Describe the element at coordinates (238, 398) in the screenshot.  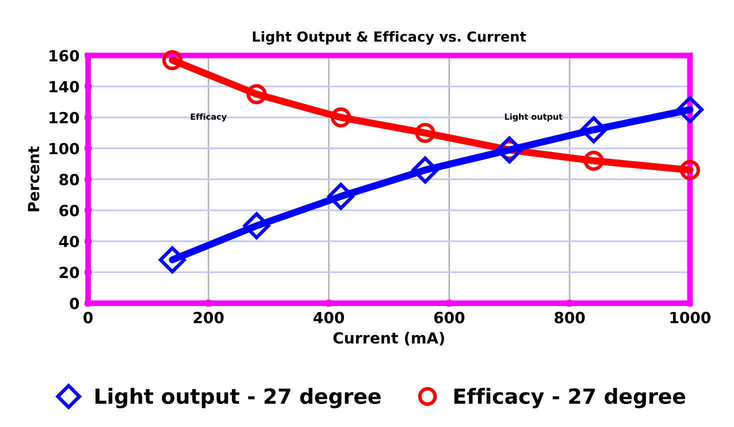
I see `legend-label: Light output - 27 degree` at that location.